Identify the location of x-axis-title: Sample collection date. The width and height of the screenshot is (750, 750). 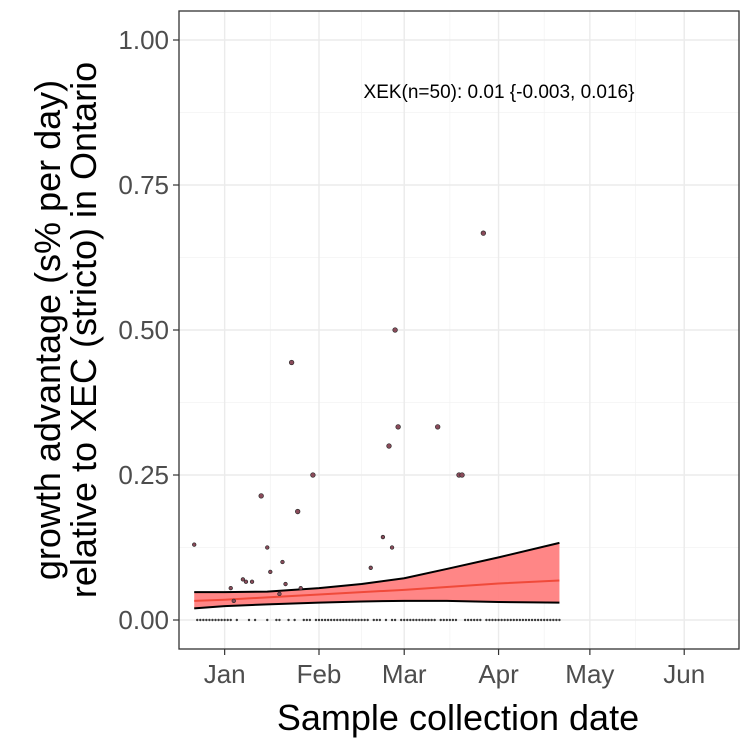
(458, 717).